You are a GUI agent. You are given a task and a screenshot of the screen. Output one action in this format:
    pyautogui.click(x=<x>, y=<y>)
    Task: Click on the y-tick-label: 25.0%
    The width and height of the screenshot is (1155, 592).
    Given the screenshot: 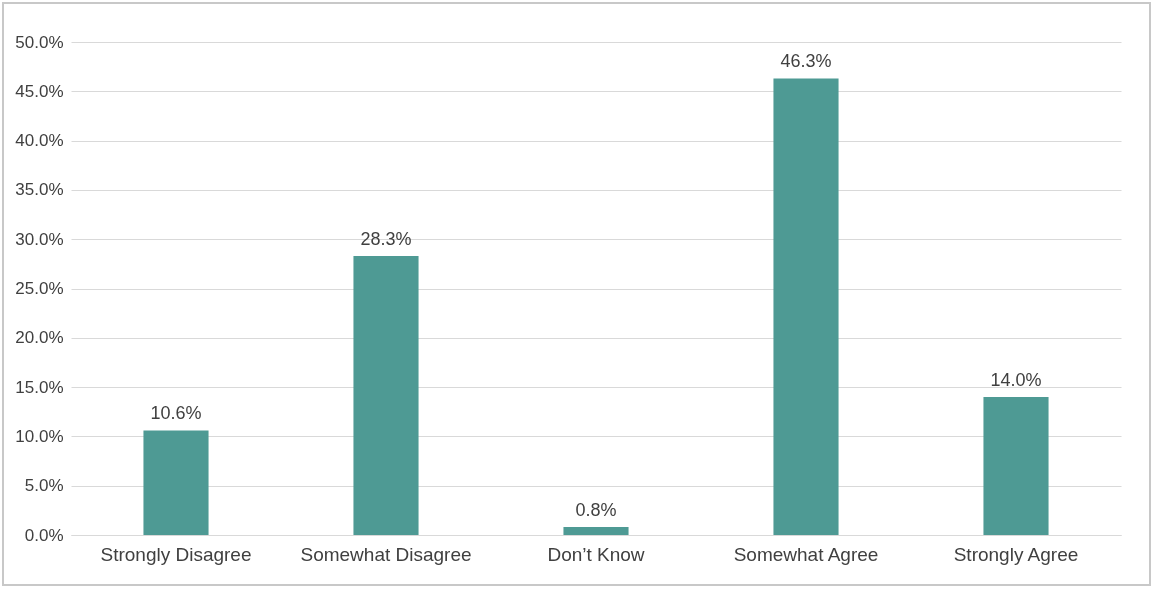 What is the action you would take?
    pyautogui.click(x=39, y=288)
    